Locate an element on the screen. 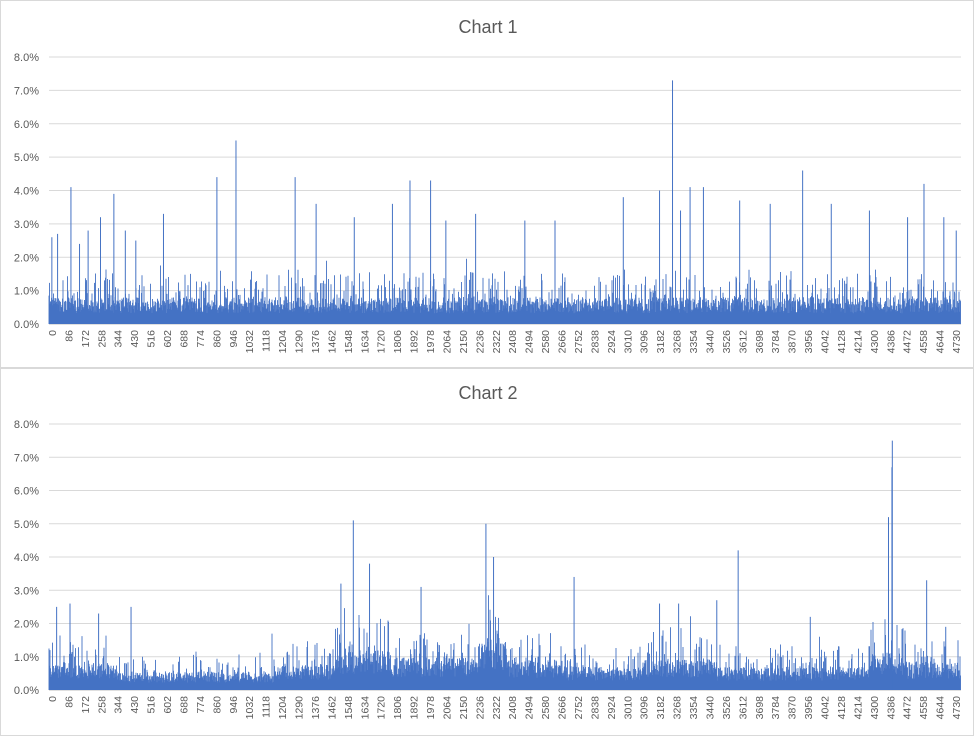 The height and width of the screenshot is (736, 976). chart-1-y-tick-label: 7.0% is located at coordinates (26, 91).